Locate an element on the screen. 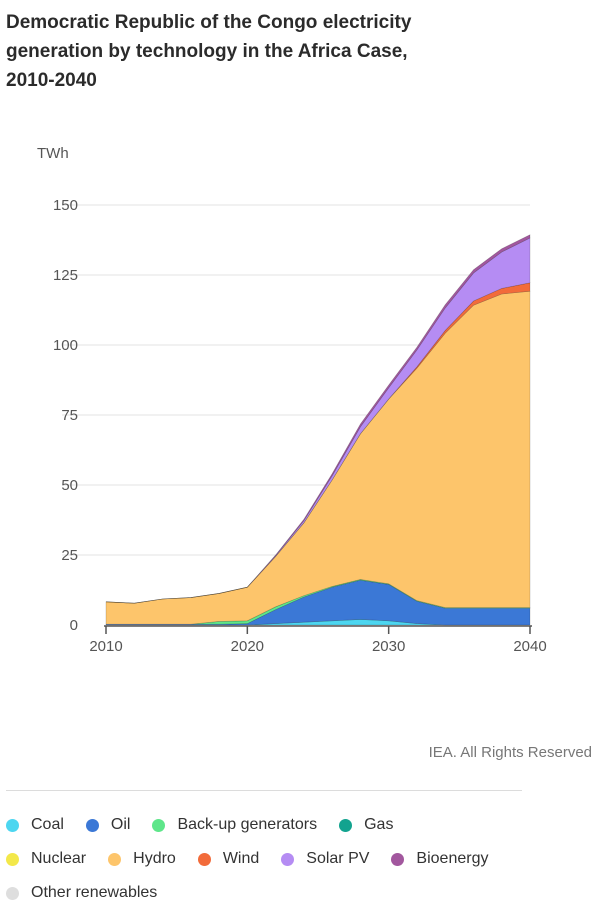 The width and height of the screenshot is (601, 918). legend-row: Other renewables is located at coordinates (301, 893).